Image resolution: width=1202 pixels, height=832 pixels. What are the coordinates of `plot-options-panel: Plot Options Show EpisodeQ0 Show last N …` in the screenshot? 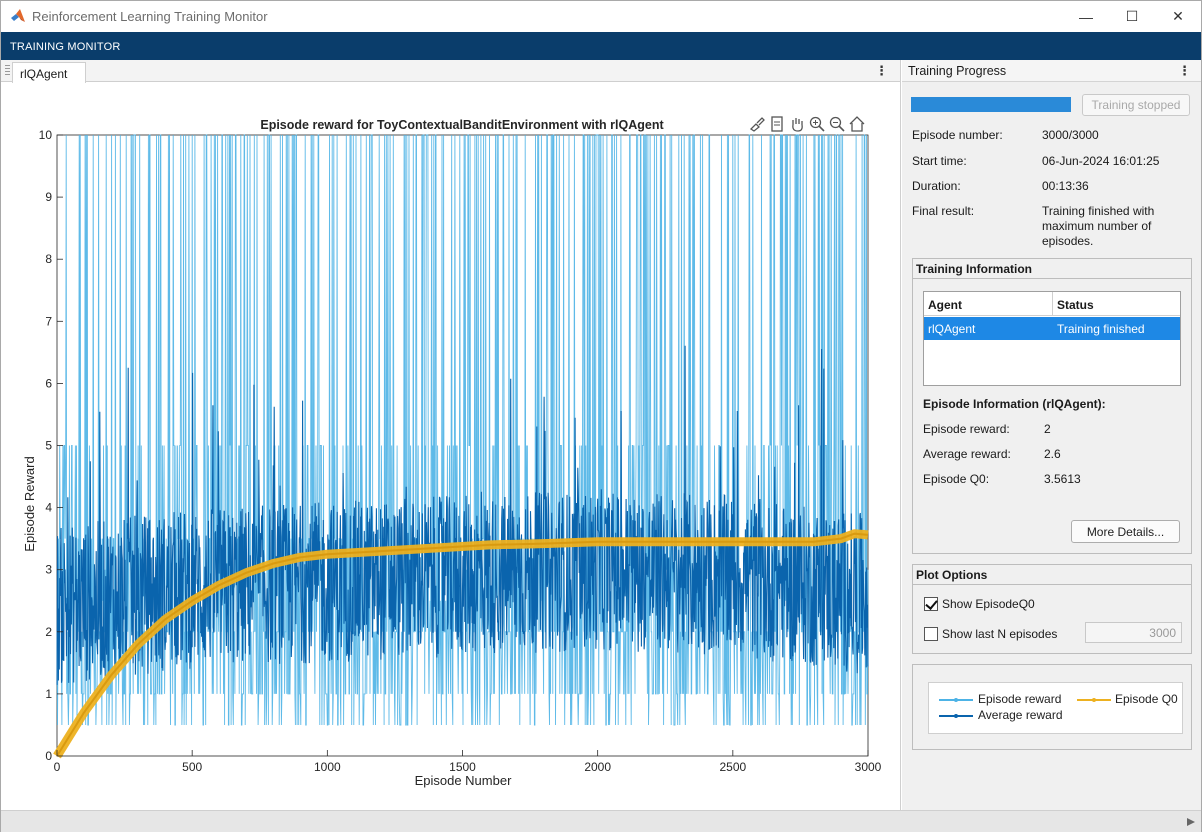 It's located at (1052, 609).